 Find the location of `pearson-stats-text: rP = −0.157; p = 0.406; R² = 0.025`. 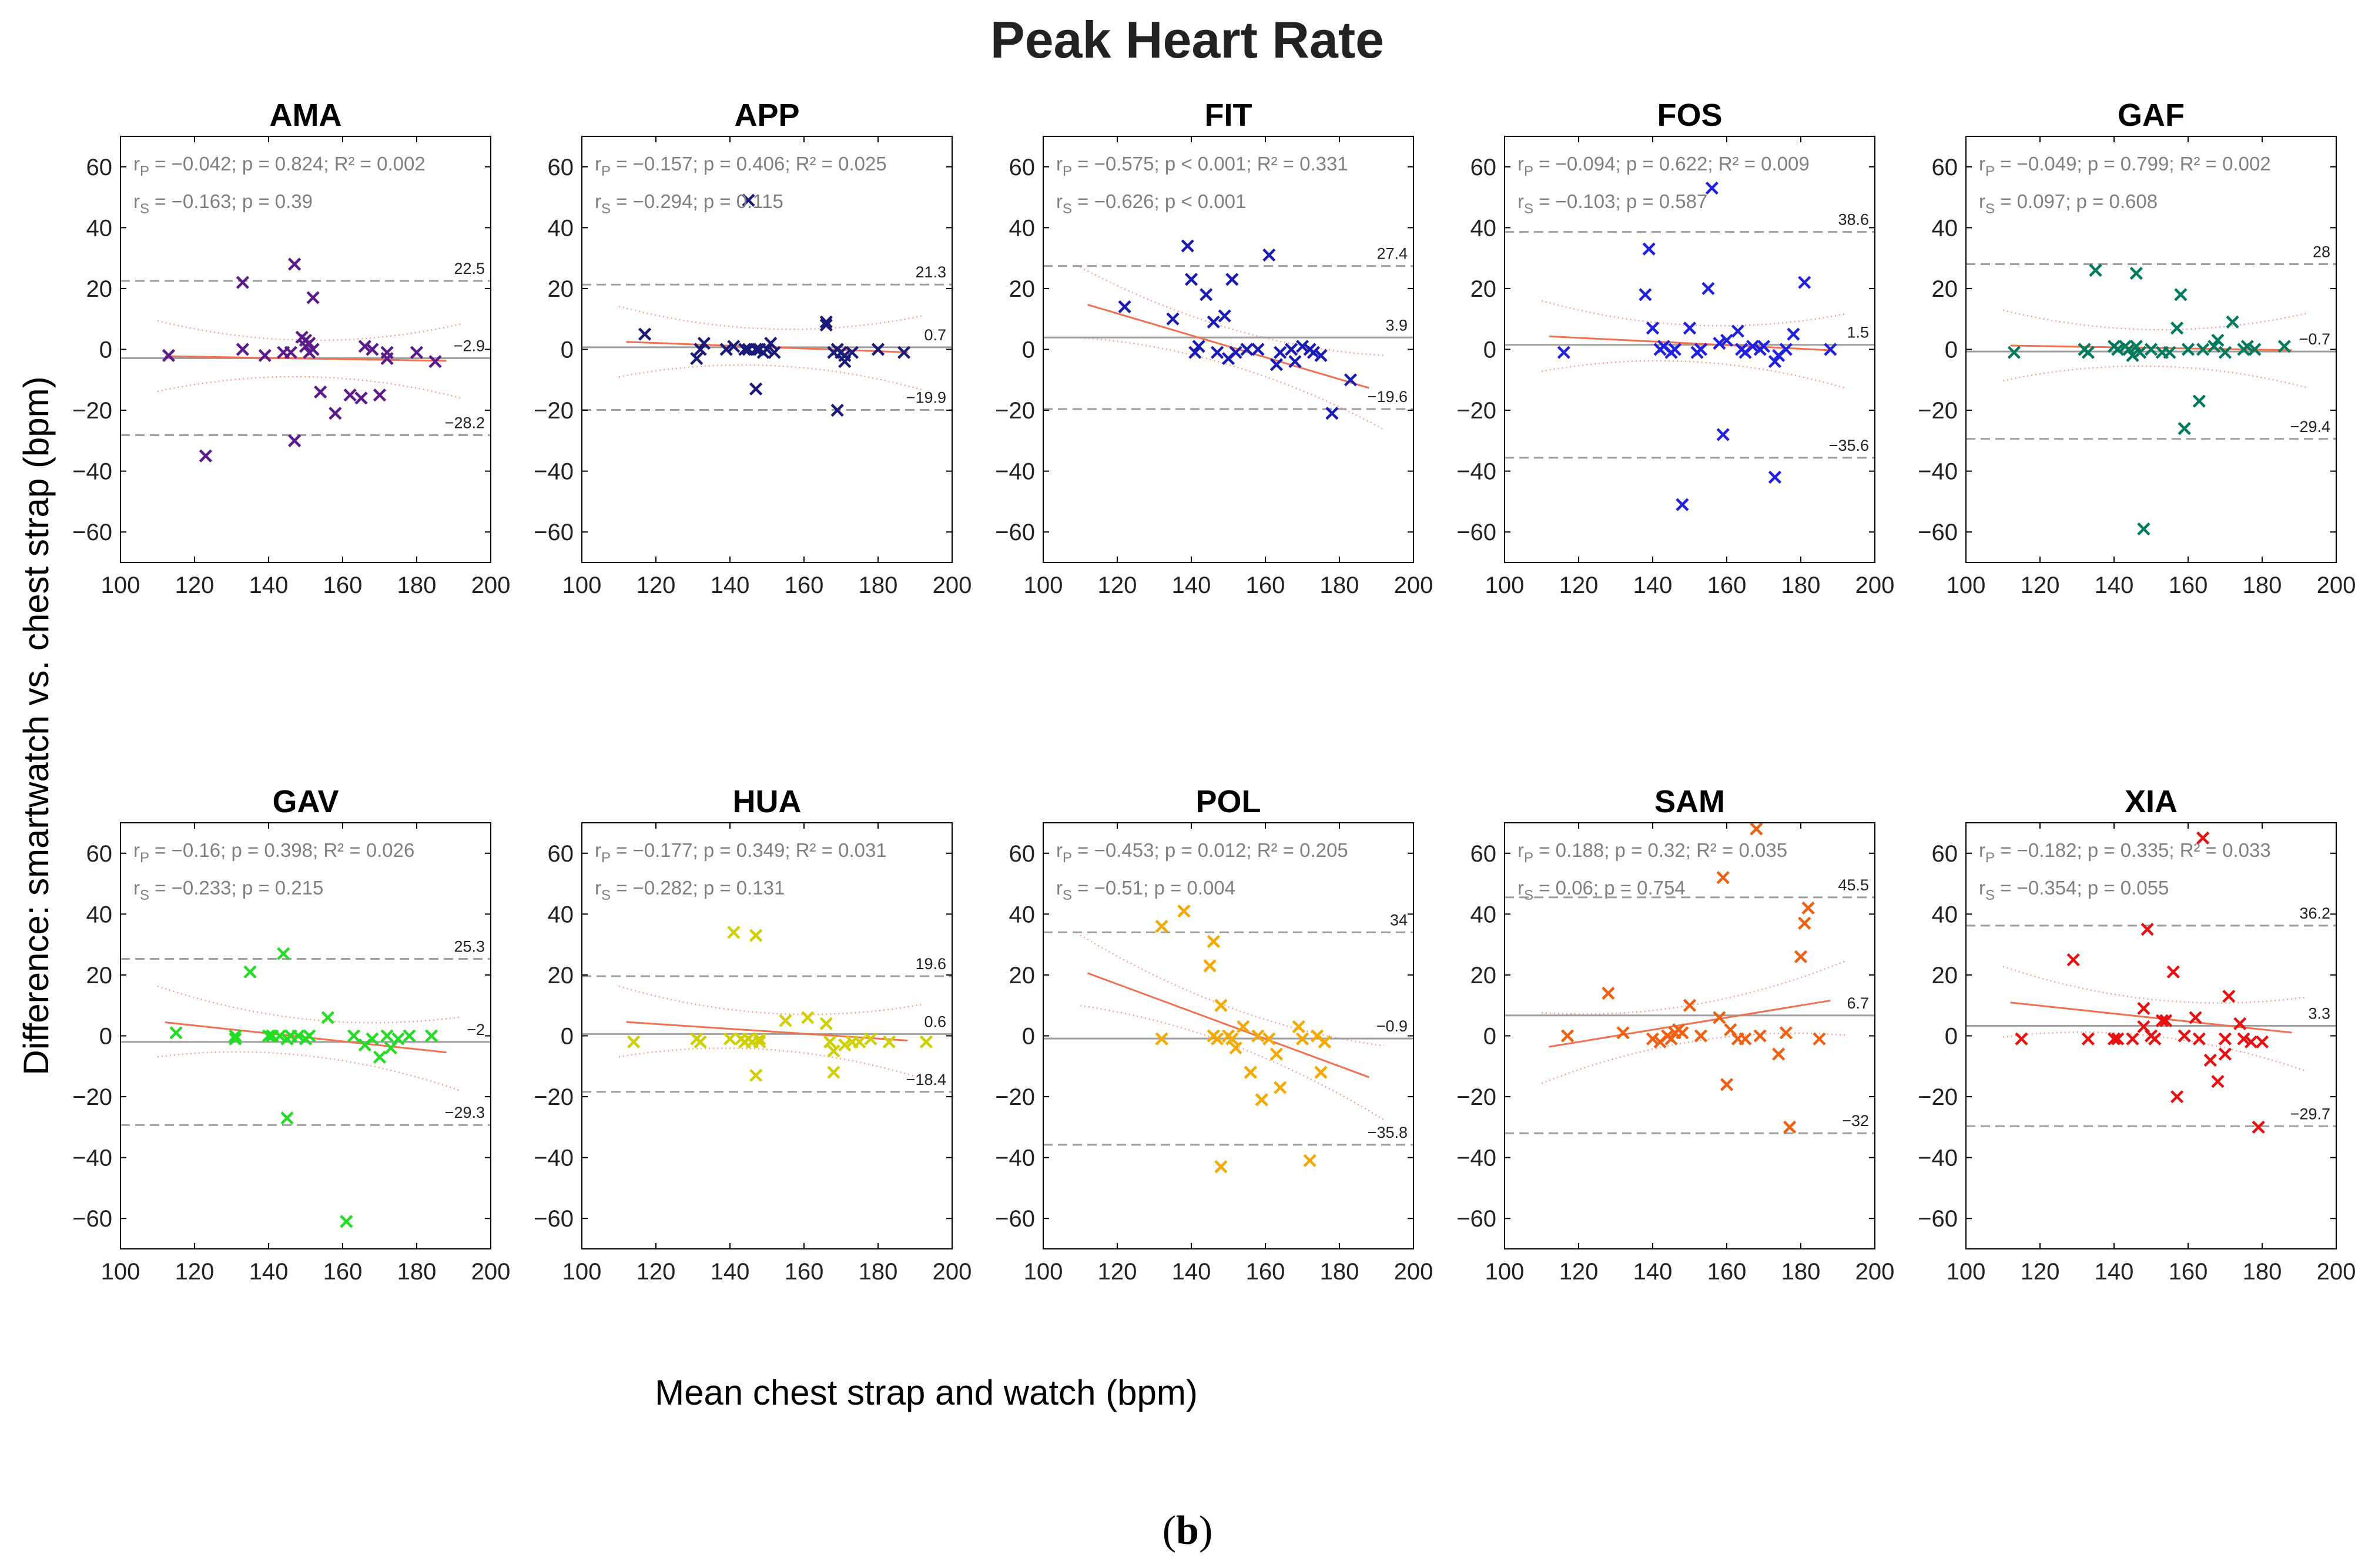

pearson-stats-text: rP = −0.157; p = 0.406; R² = 0.025 is located at coordinates (741, 166).